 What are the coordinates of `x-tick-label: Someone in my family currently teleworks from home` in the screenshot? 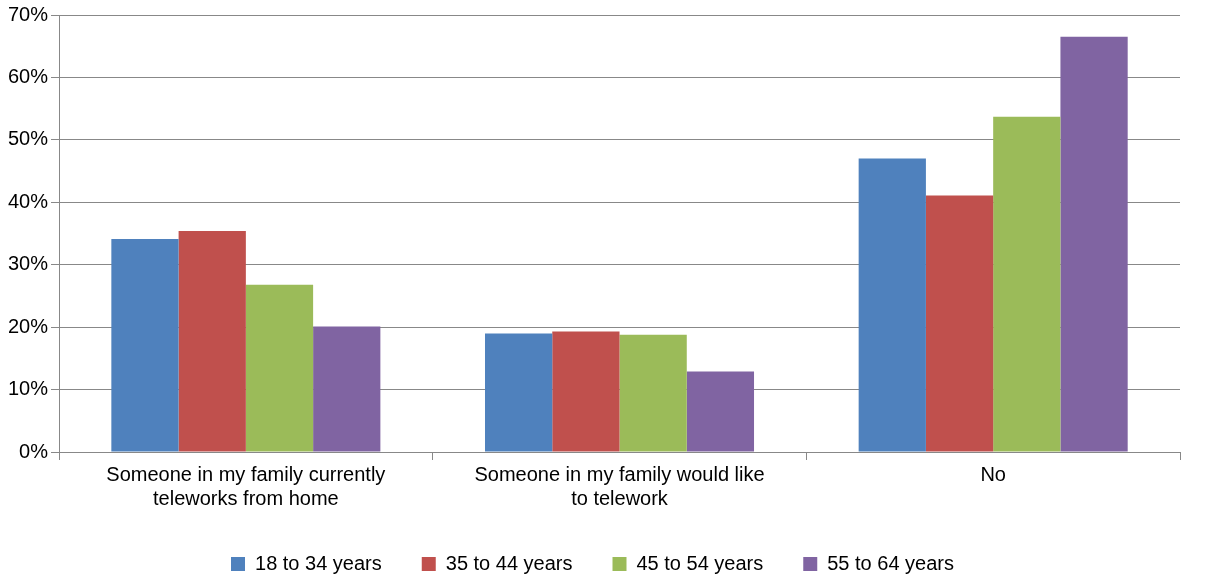 It's located at (246, 485).